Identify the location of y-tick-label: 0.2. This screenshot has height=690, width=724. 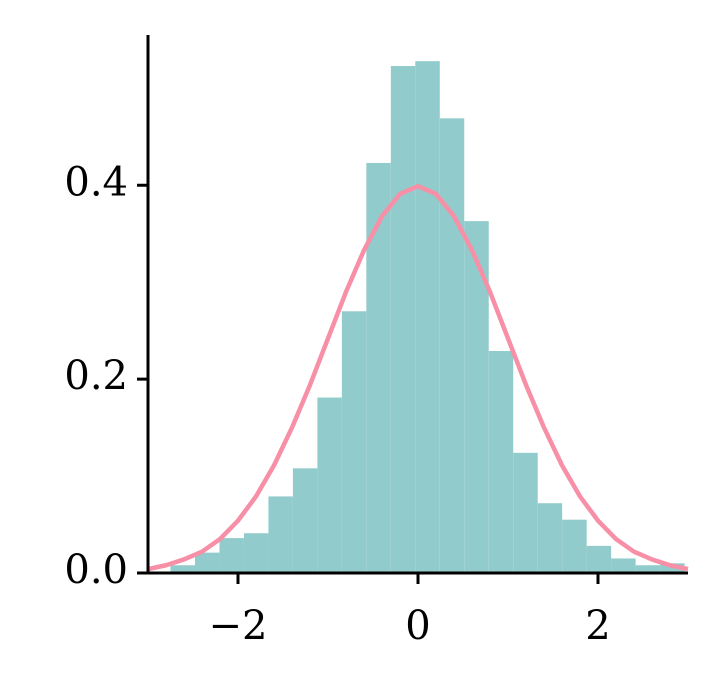
(96, 376).